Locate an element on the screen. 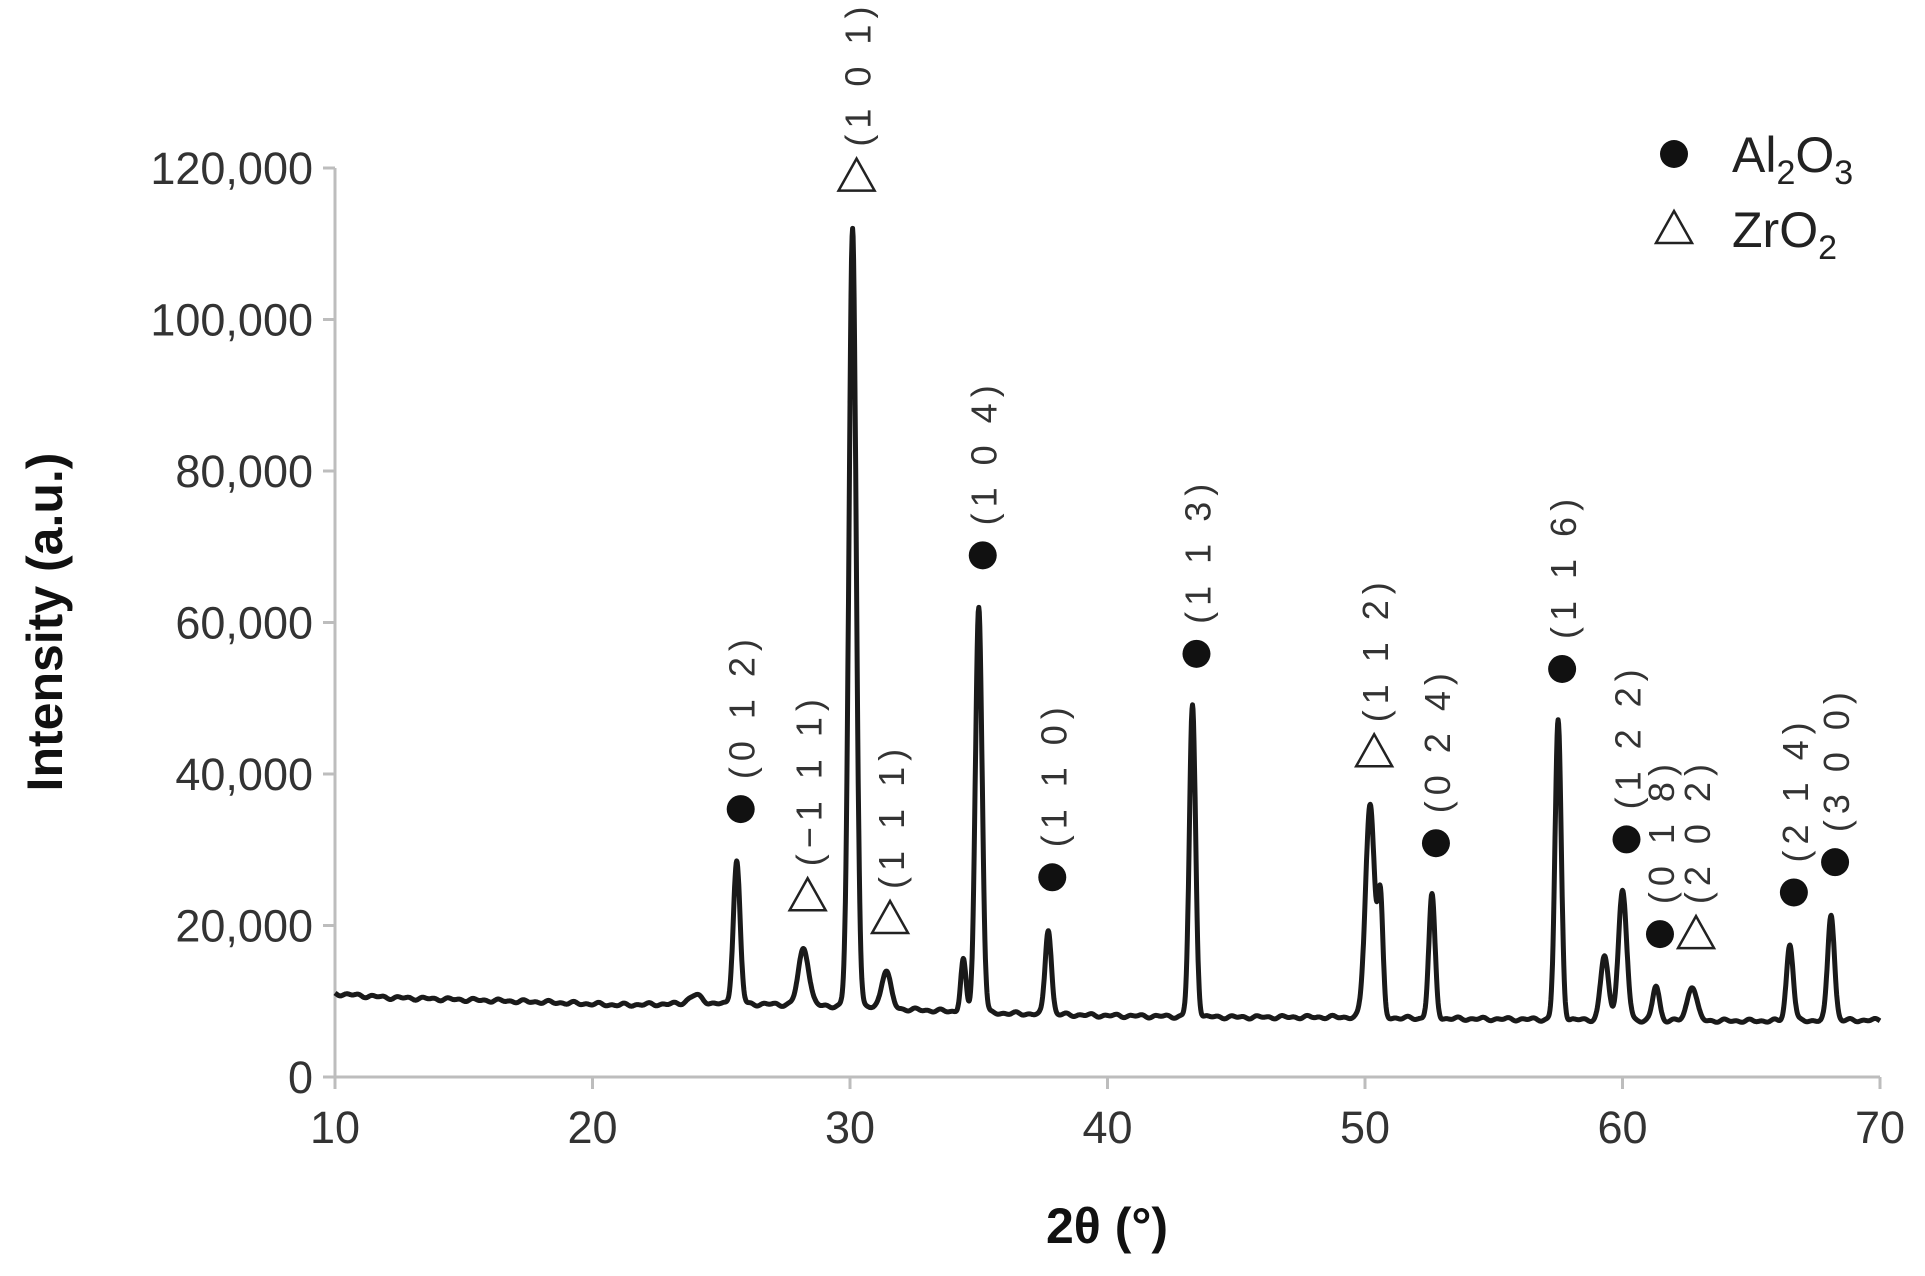 This screenshot has width=1925, height=1276. hkl-label: (1 1 6) is located at coordinates (1563, 566).